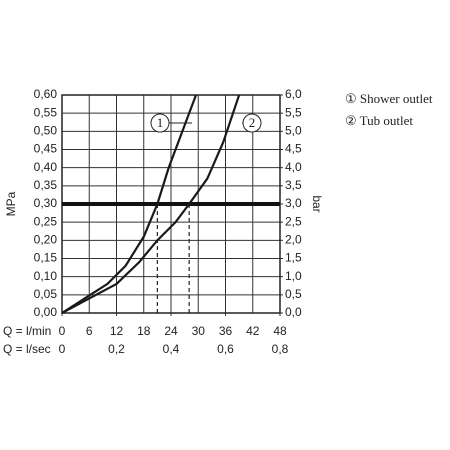 Image resolution: width=450 pixels, height=450 pixels. What do you see at coordinates (293, 294) in the screenshot?
I see `y2-tick-label: 0,5` at bounding box center [293, 294].